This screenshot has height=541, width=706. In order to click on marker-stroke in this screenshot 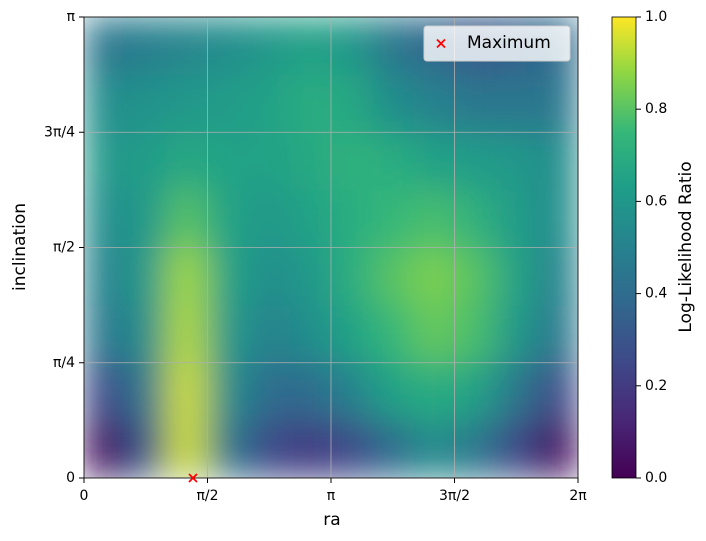, I will do `click(193, 478)`.